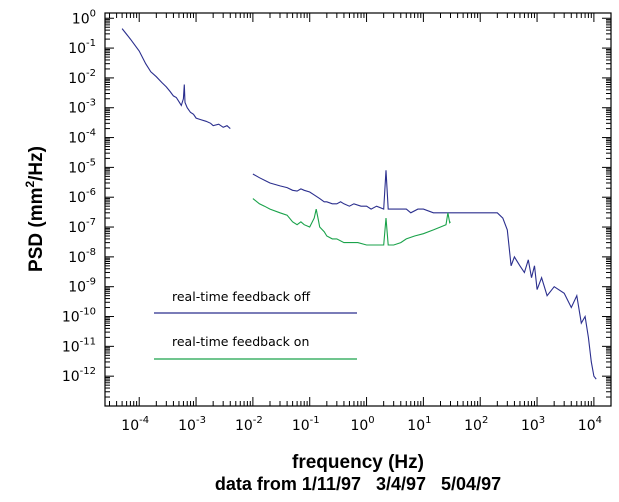 This screenshot has width=619, height=502. I want to click on y-tick-label: 10⁻⁴, so click(82, 137).